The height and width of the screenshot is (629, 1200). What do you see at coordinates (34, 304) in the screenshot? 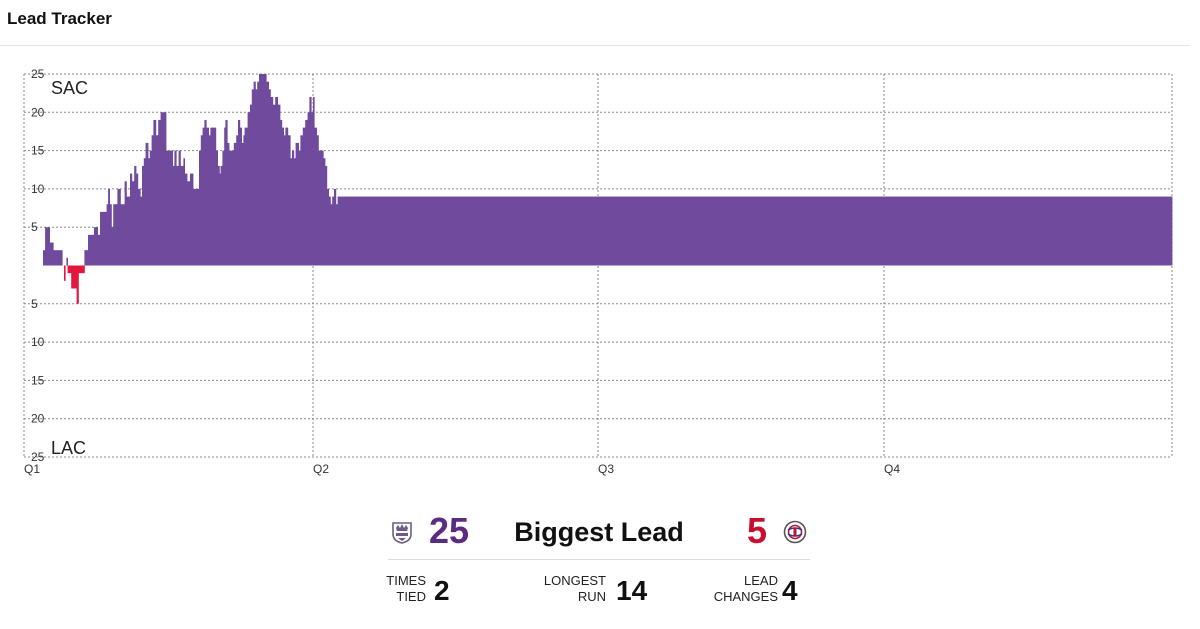
I see `y-tick-label: 5` at bounding box center [34, 304].